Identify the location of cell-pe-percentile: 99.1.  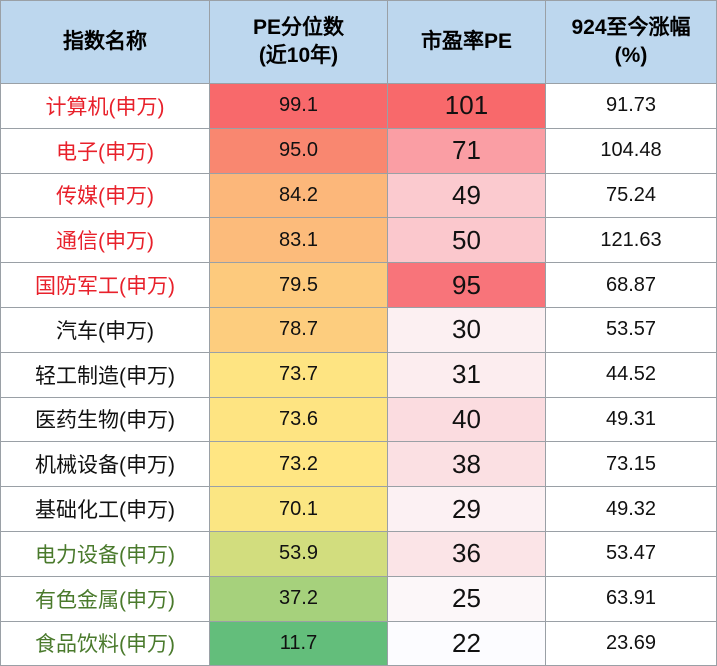
(298, 106).